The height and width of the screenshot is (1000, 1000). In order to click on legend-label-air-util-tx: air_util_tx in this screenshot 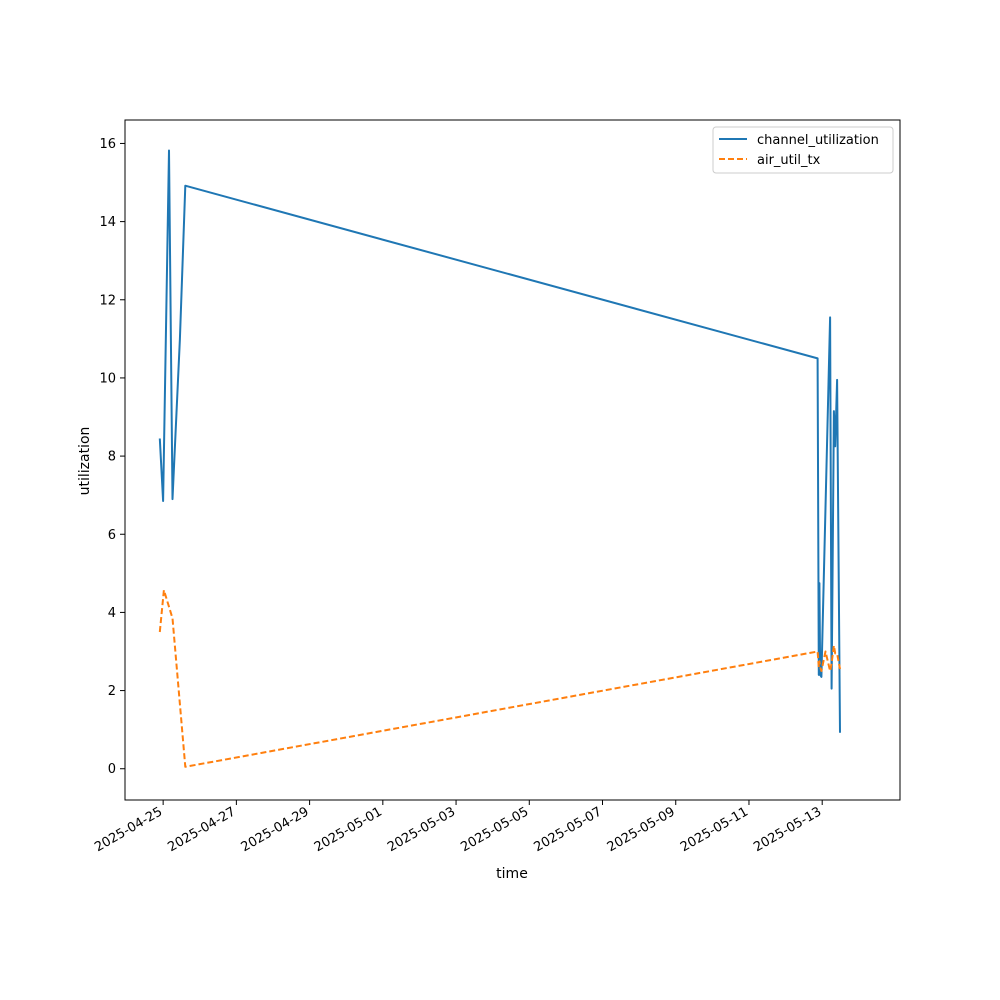, I will do `click(789, 160)`.